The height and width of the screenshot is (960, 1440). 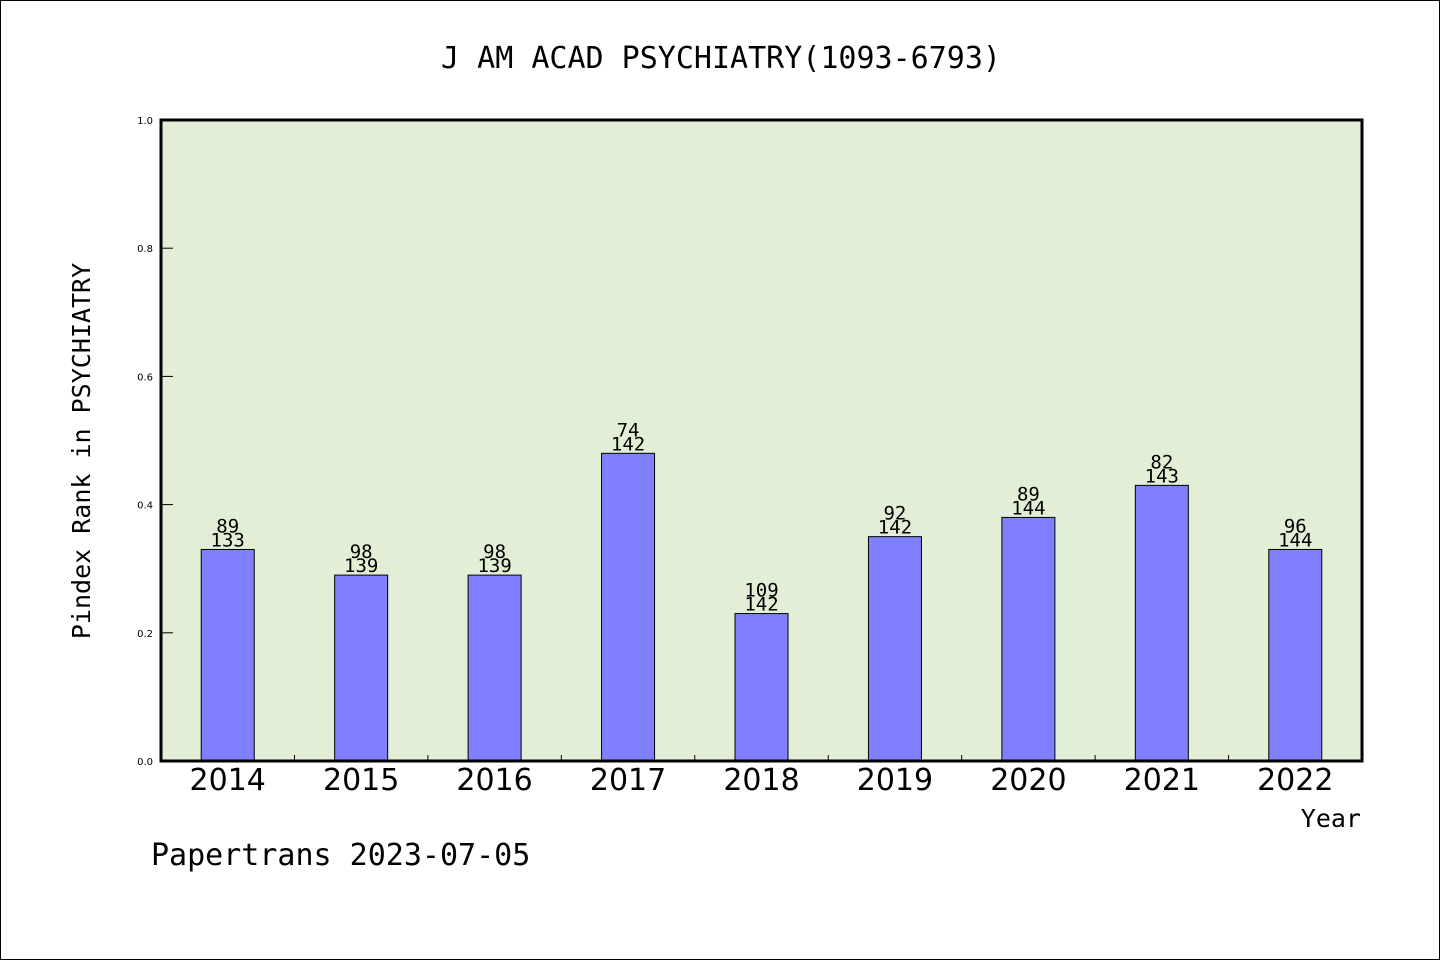 What do you see at coordinates (761, 591) in the screenshot?
I see `bar-rank-label: 109` at bounding box center [761, 591].